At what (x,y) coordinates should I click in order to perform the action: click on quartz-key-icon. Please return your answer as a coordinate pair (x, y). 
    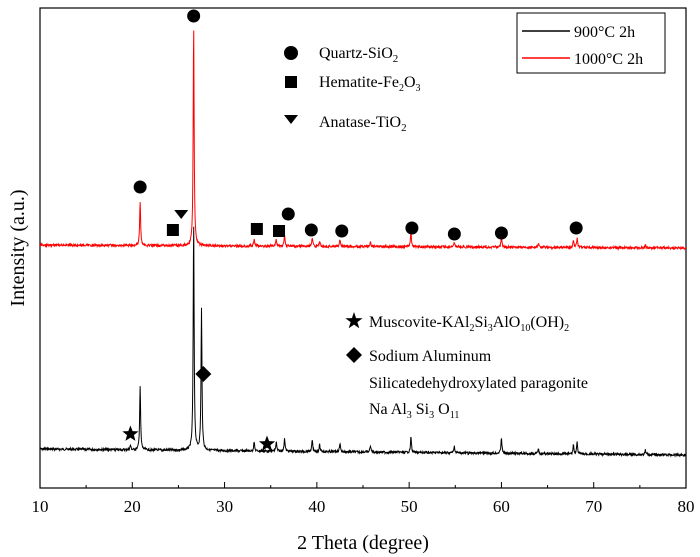
    Looking at the image, I should click on (291, 53).